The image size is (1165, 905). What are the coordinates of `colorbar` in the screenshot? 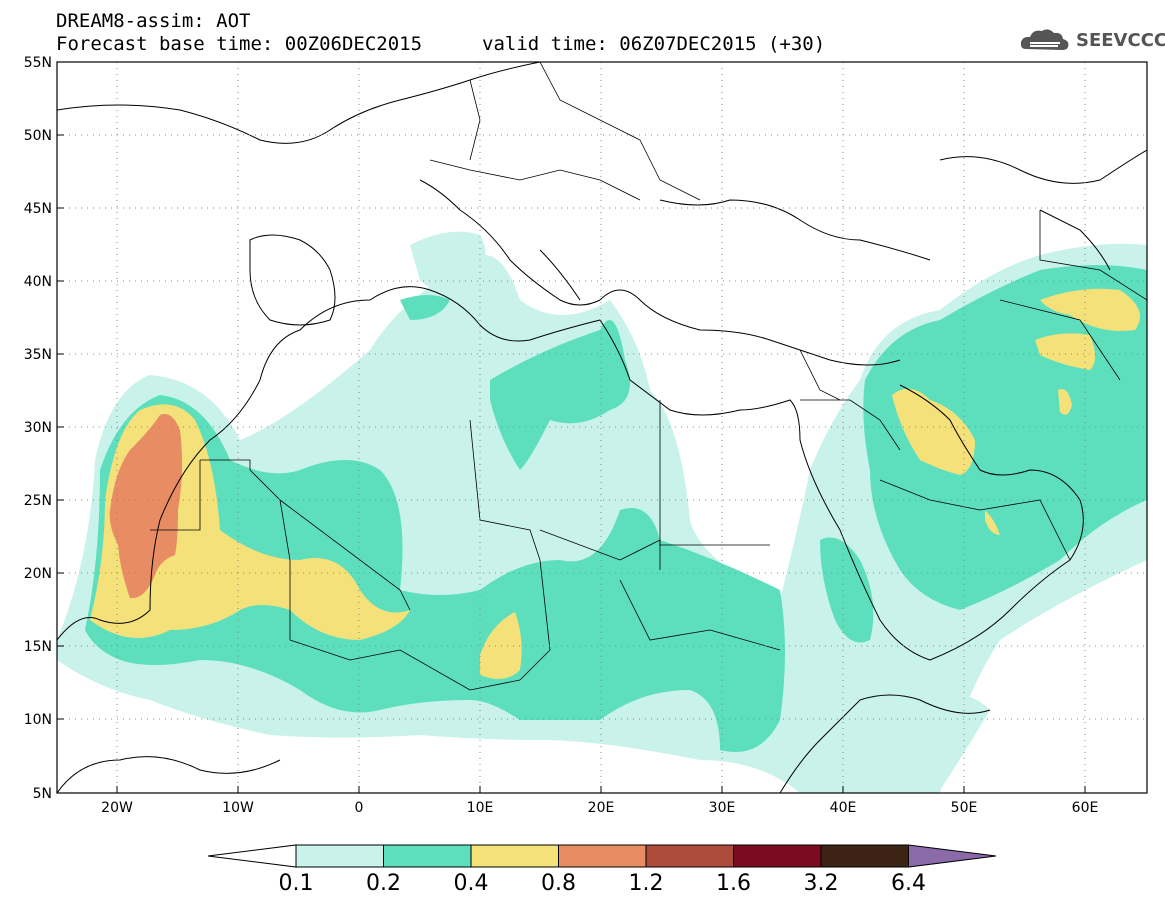 It's located at (602, 856).